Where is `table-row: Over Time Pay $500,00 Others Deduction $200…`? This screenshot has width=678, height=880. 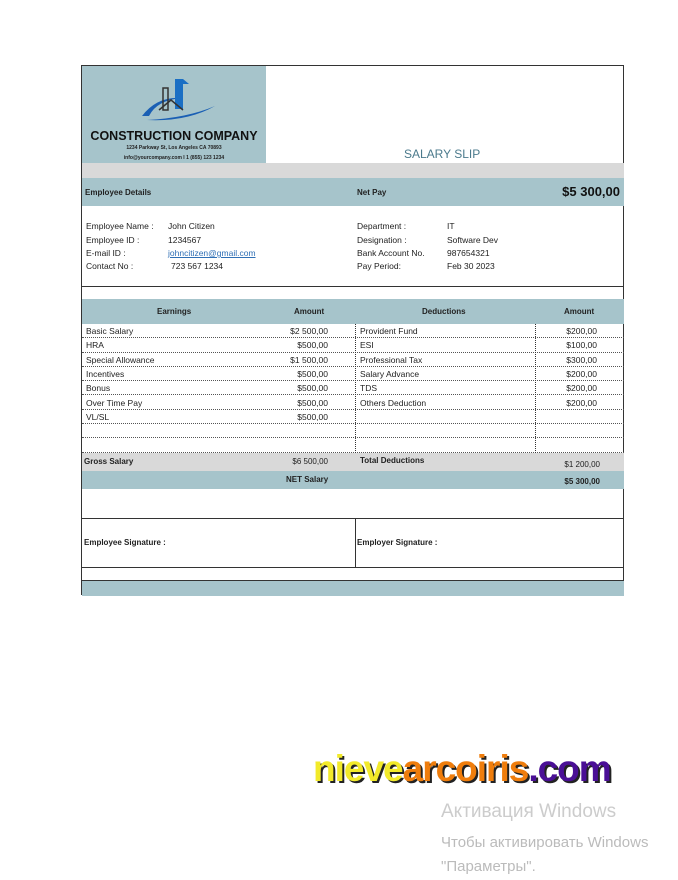
table-row: Over Time Pay $500,00 Others Deduction $200… is located at coordinates (353, 403).